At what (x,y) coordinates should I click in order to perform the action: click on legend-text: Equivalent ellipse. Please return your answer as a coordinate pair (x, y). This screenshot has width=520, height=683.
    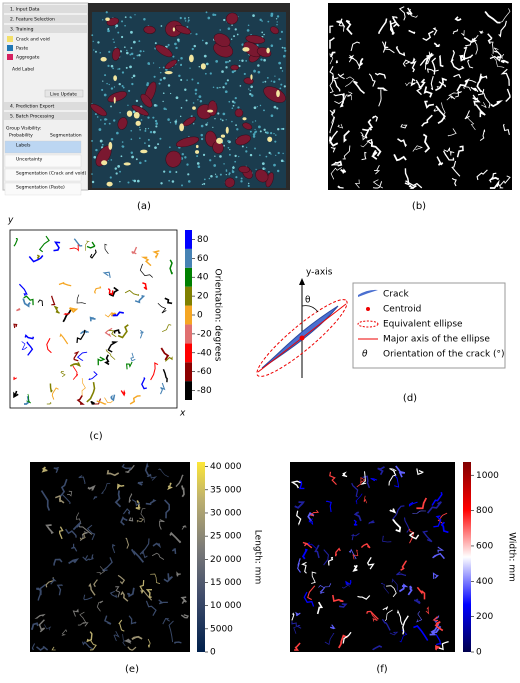
    Looking at the image, I should click on (423, 325).